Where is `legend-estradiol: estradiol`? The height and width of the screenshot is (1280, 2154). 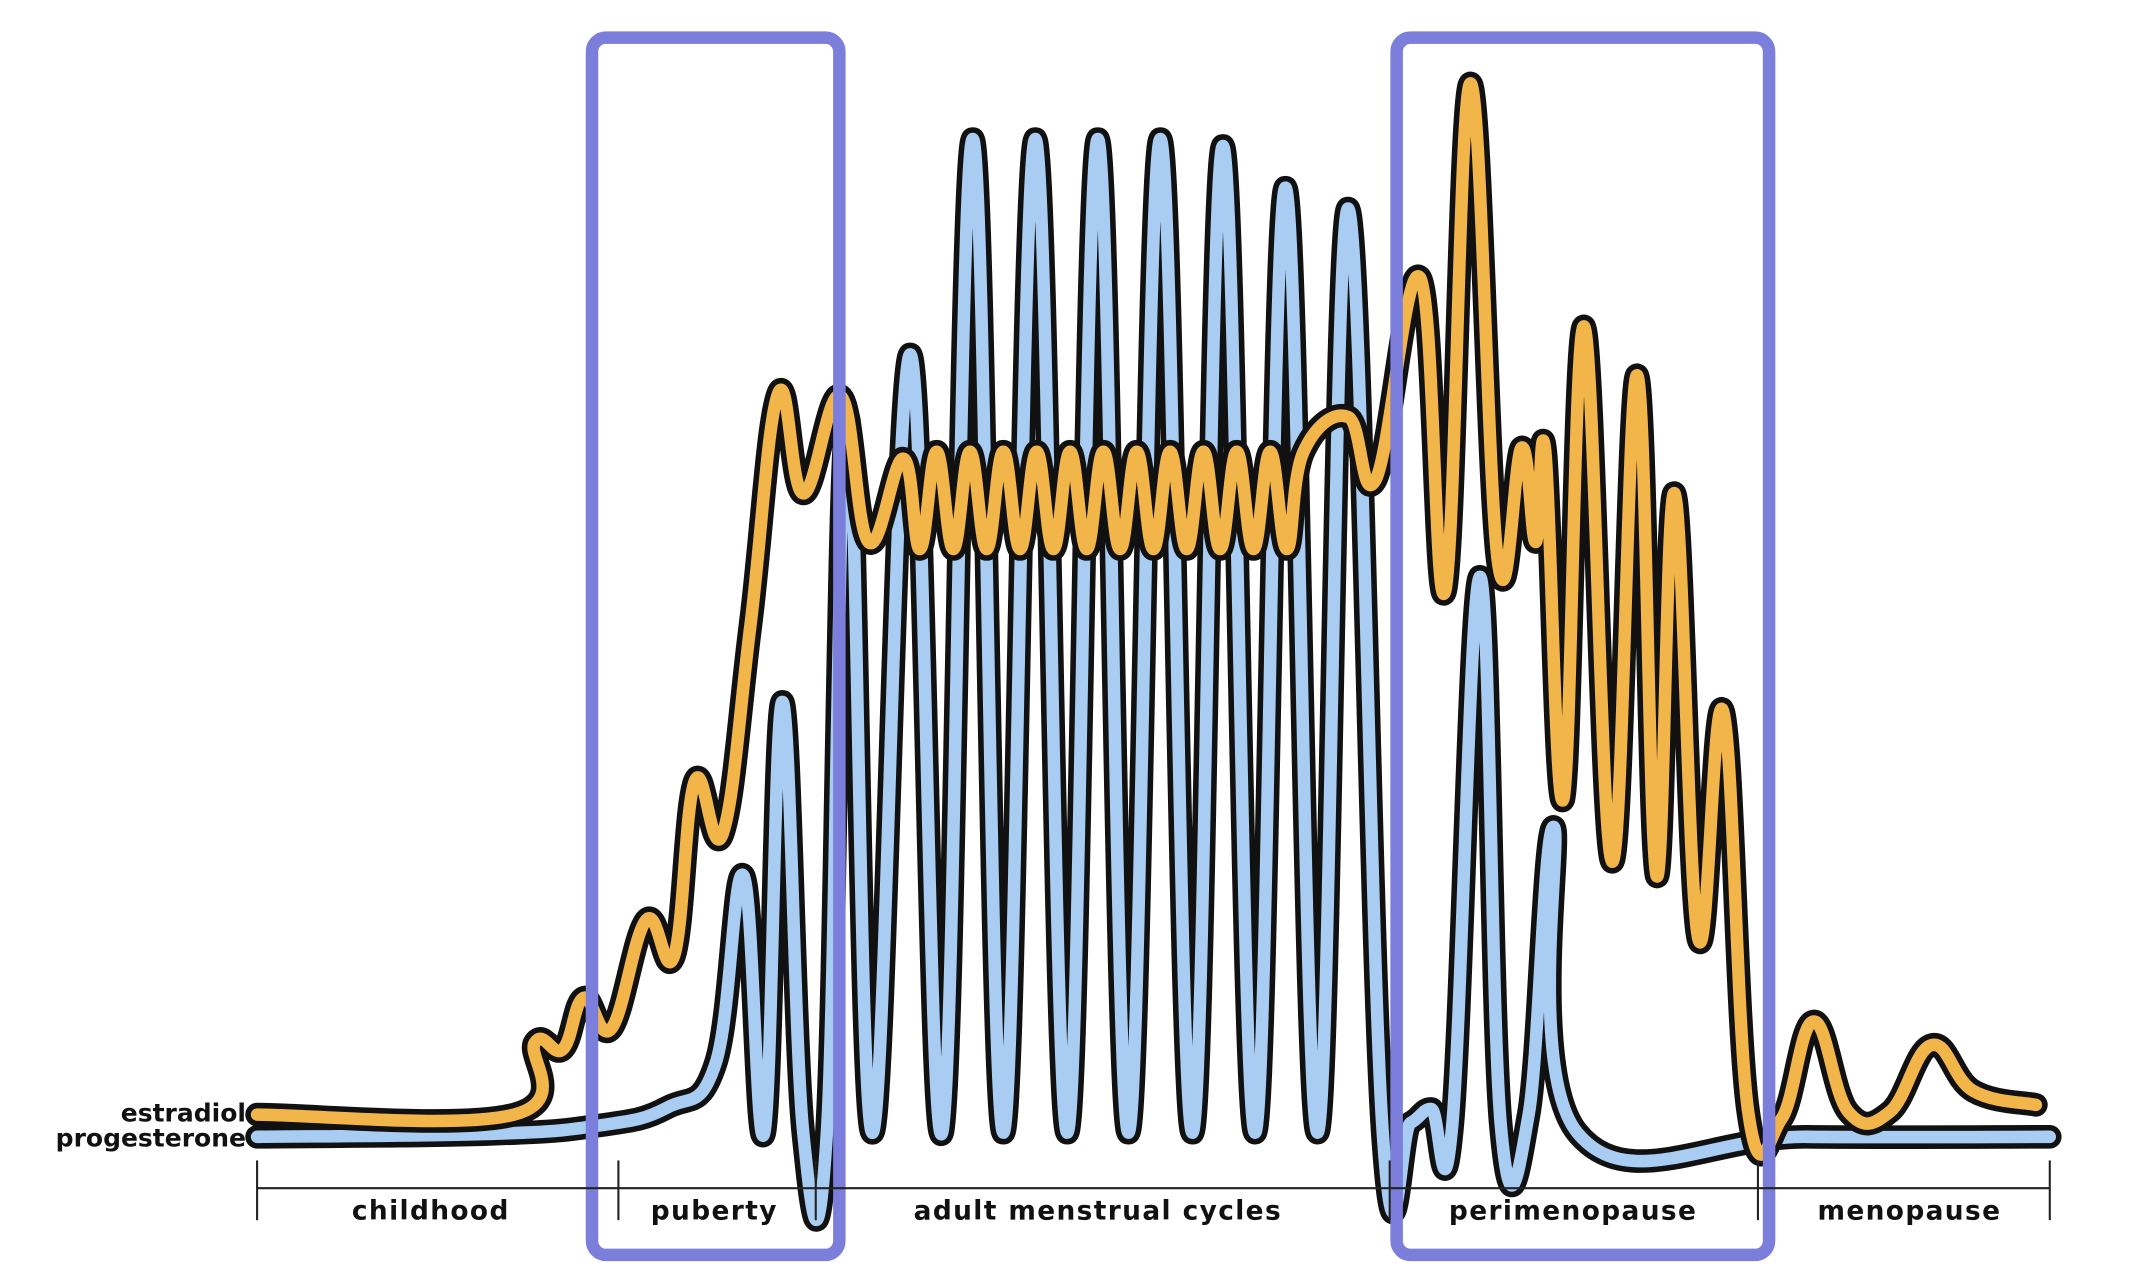 legend-estradiol: estradiol is located at coordinates (183, 1113).